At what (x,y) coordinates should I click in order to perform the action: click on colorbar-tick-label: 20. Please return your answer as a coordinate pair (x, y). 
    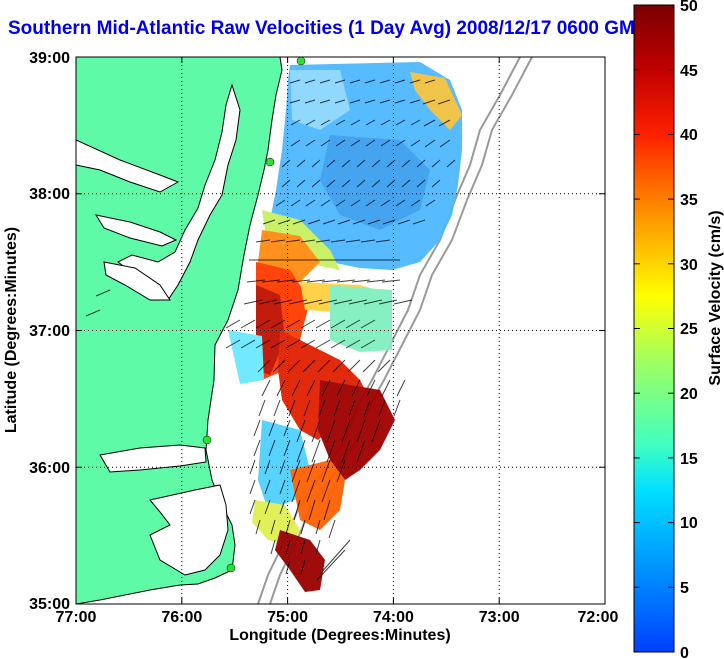
    Looking at the image, I should click on (689, 394).